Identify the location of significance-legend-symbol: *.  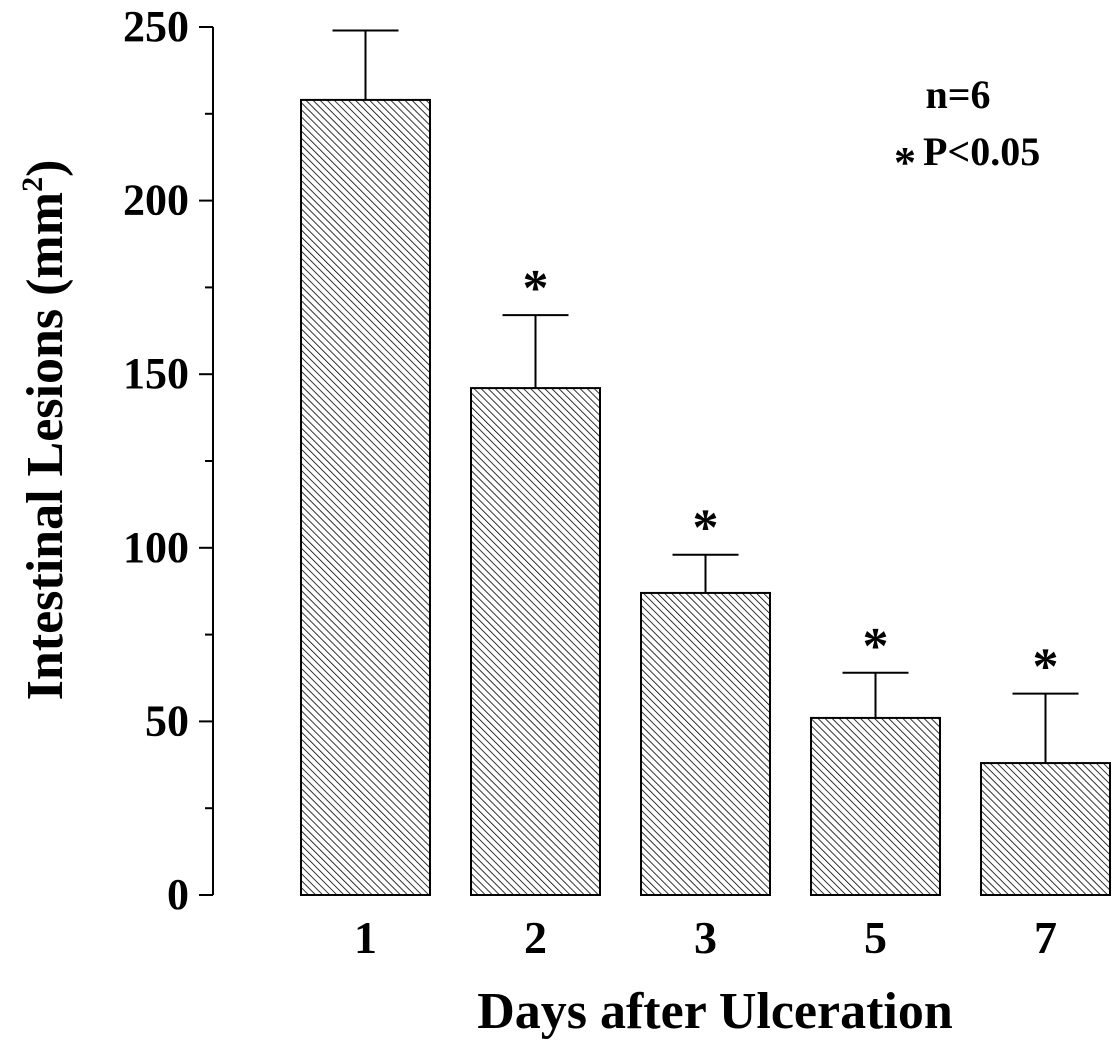
(905, 162).